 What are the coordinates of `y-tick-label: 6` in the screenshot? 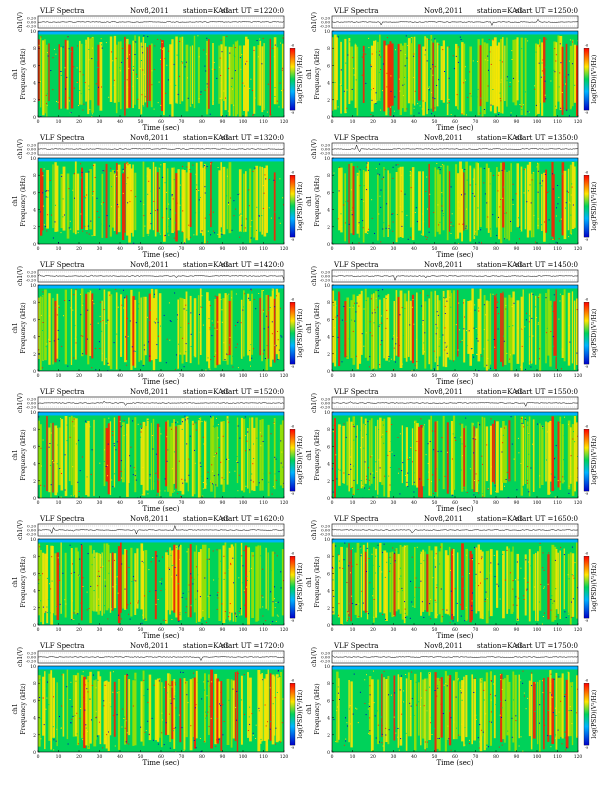 It's located at (328, 574).